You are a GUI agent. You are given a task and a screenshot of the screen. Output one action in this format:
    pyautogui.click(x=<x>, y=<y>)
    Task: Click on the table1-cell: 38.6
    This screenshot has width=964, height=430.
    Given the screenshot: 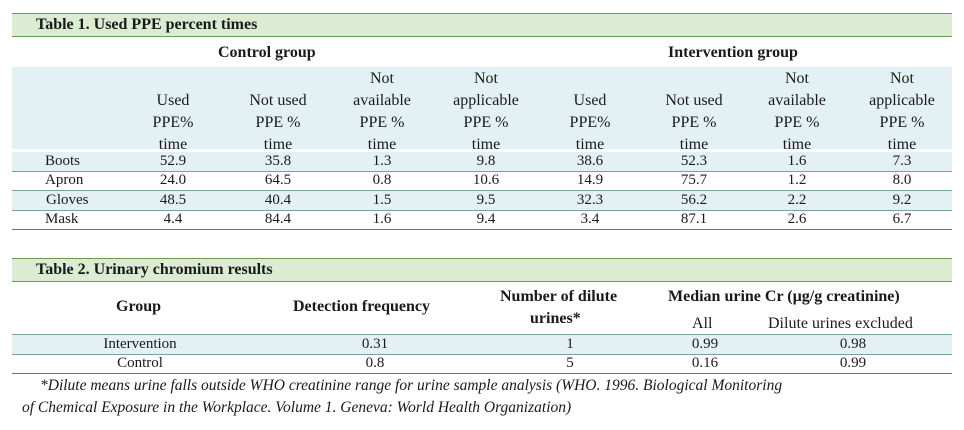 What is the action you would take?
    pyautogui.click(x=590, y=161)
    